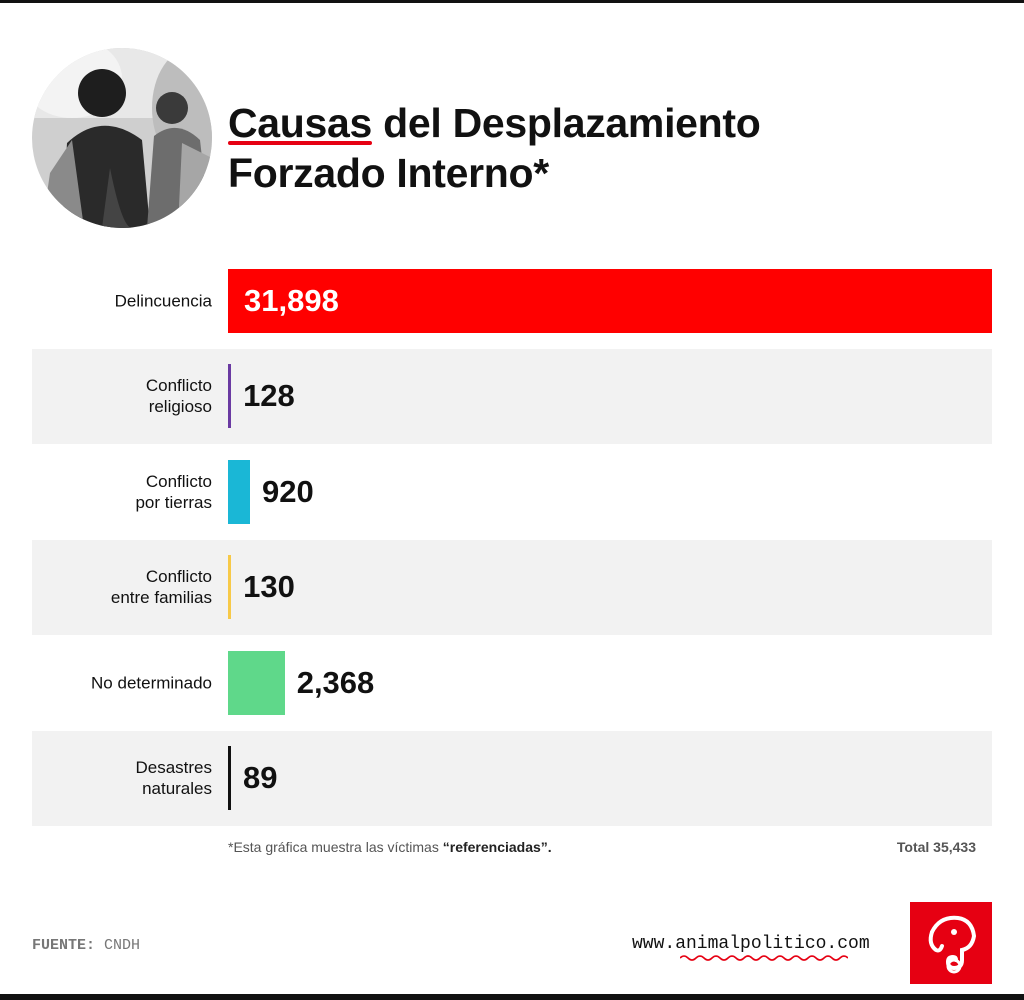  What do you see at coordinates (291, 300) in the screenshot?
I see `value-label: 31,898` at bounding box center [291, 300].